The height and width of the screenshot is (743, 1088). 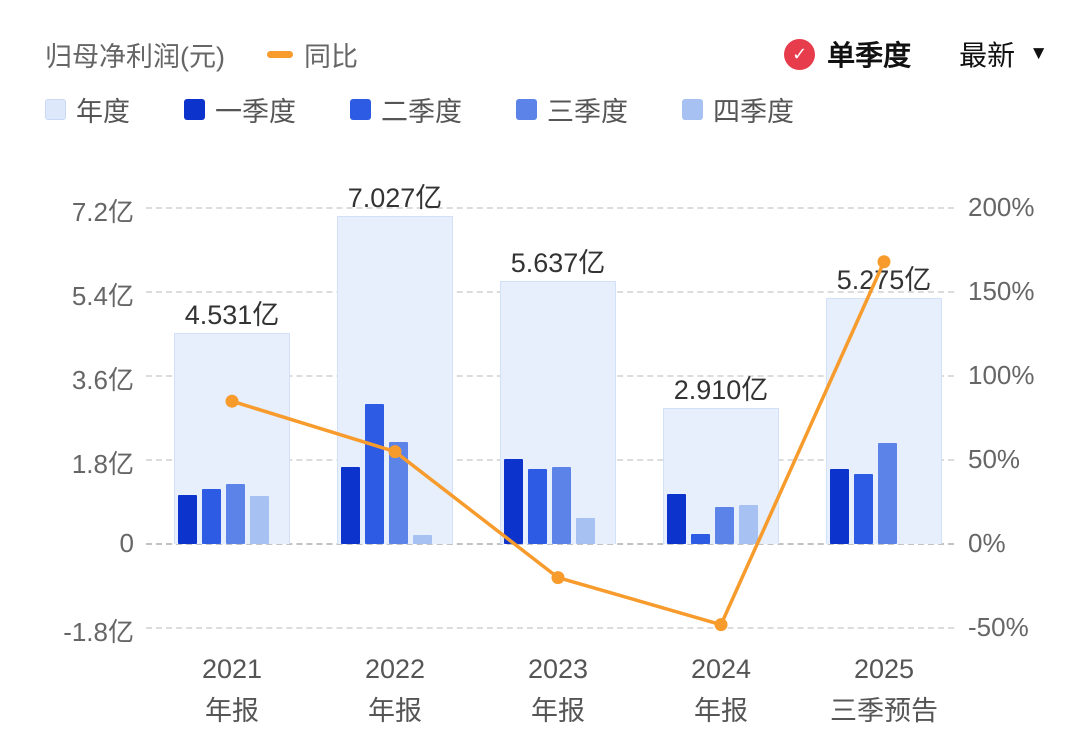 I want to click on annual-value-label: 5.637亿, so click(x=558, y=262).